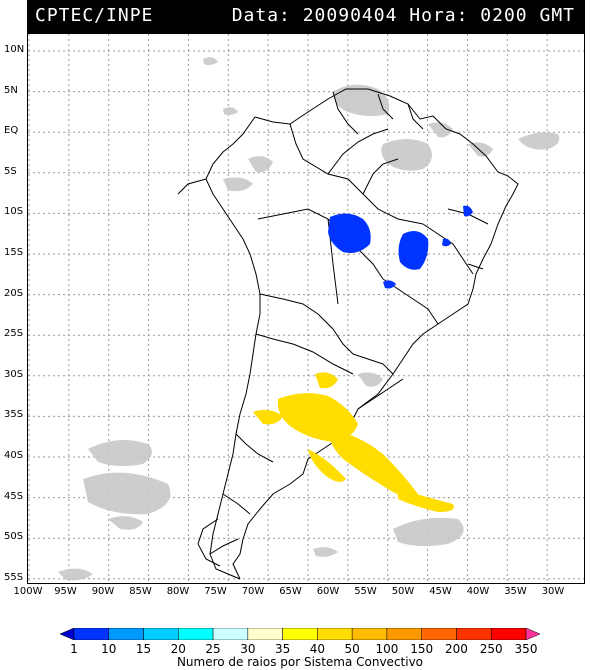 Image resolution: width=600 pixels, height=670 pixels. I want to click on lon-label: 100W, so click(28, 591).